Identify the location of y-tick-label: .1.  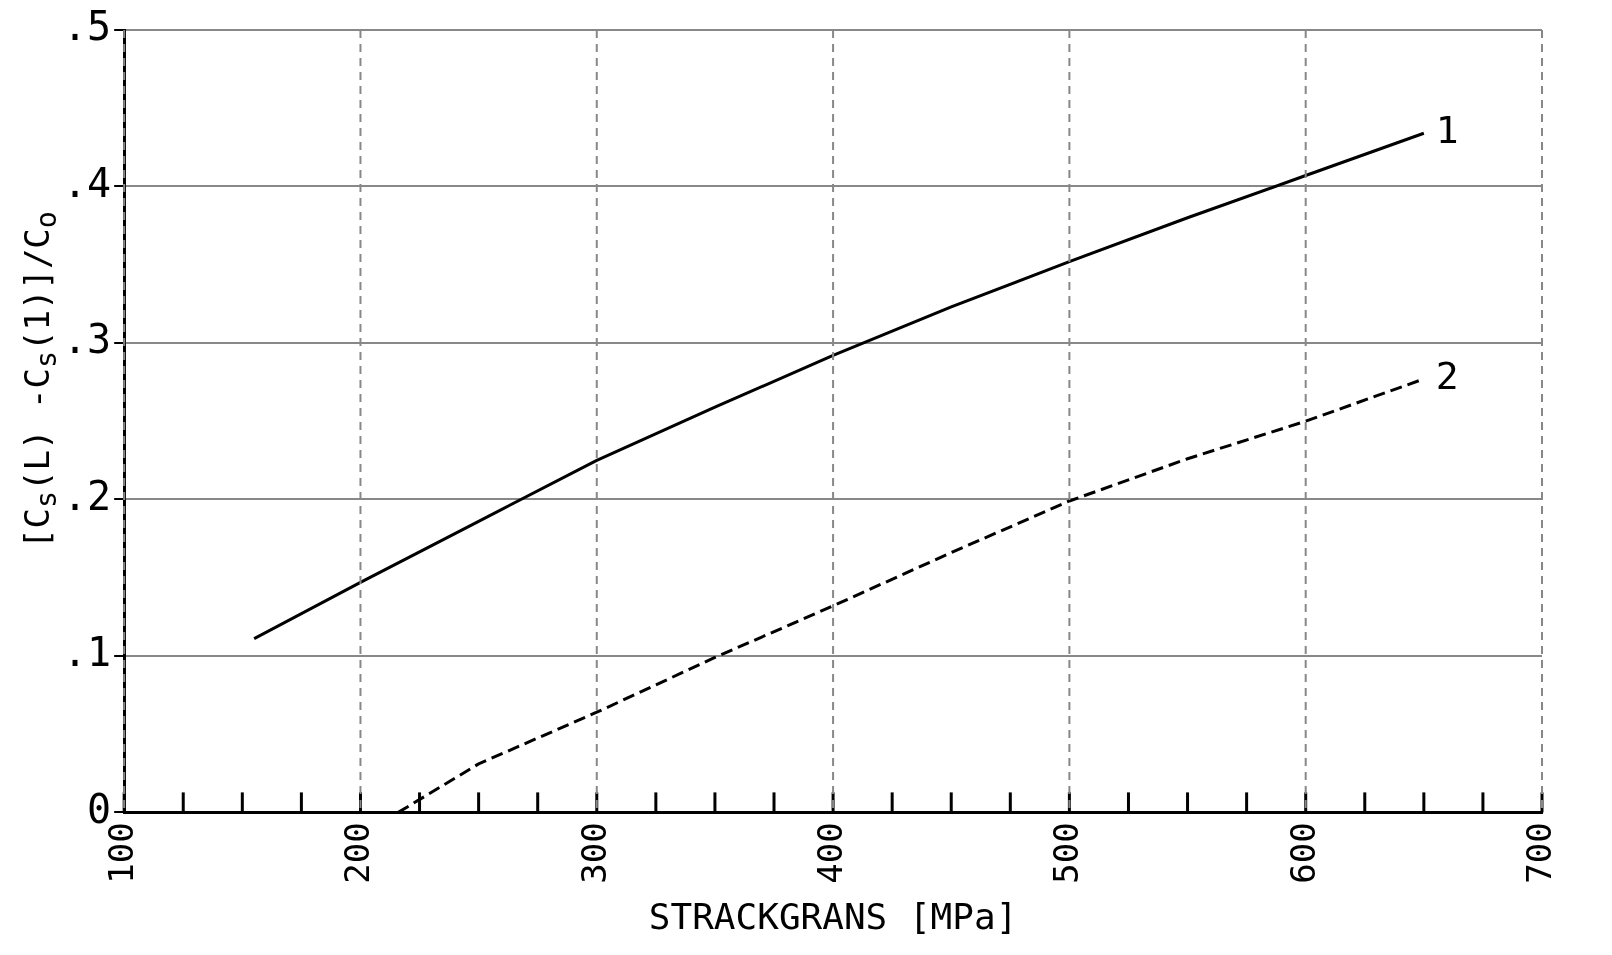
(87, 652).